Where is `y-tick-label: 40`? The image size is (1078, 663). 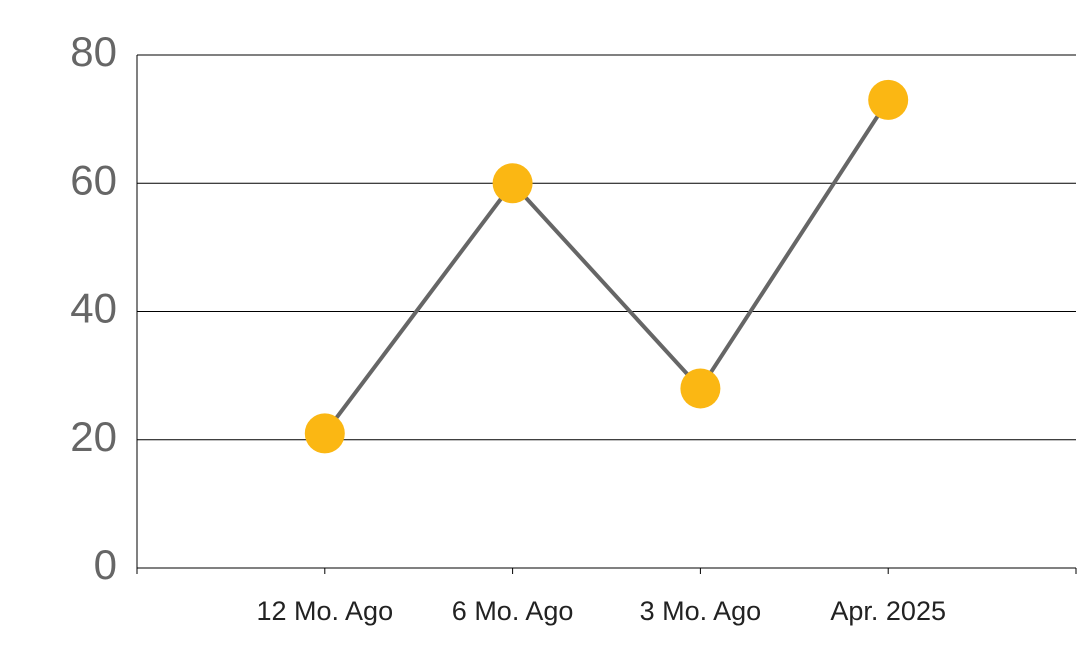 y-tick-label: 40 is located at coordinates (93, 308).